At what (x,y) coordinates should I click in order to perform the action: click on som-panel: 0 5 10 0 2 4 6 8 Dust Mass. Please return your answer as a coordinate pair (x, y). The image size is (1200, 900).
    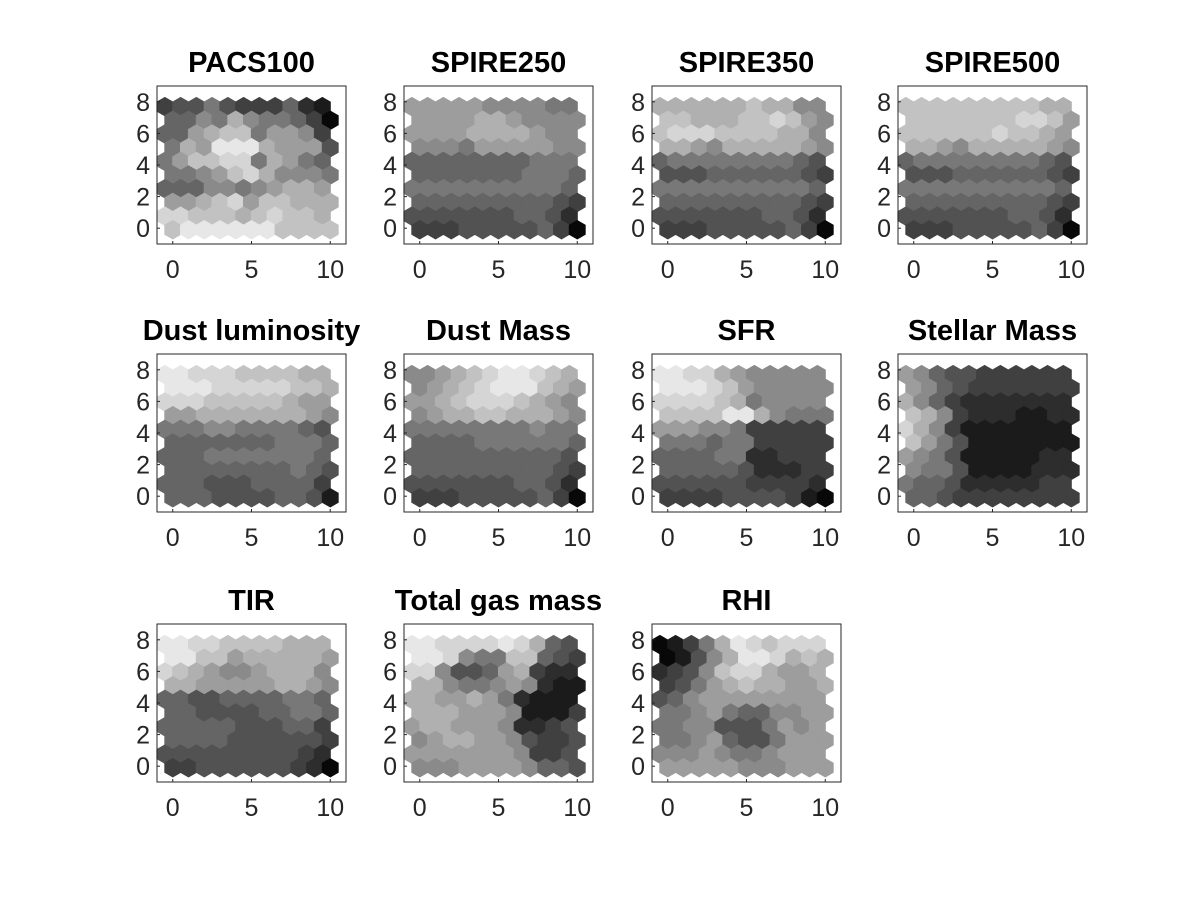
    Looking at the image, I should click on (488, 433).